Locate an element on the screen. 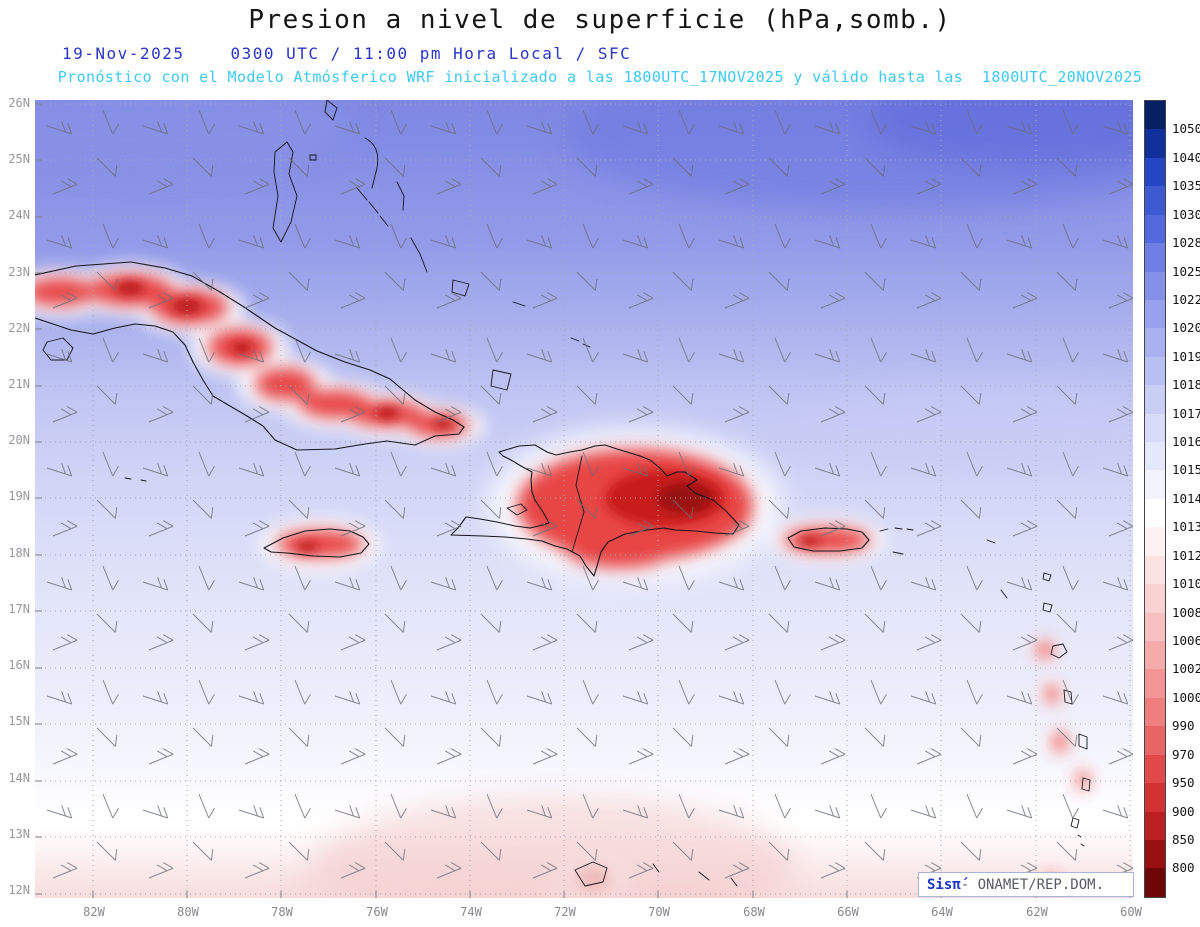 Image resolution: width=1200 pixels, height=927 pixels. lat-label: 18N is located at coordinates (19, 553).